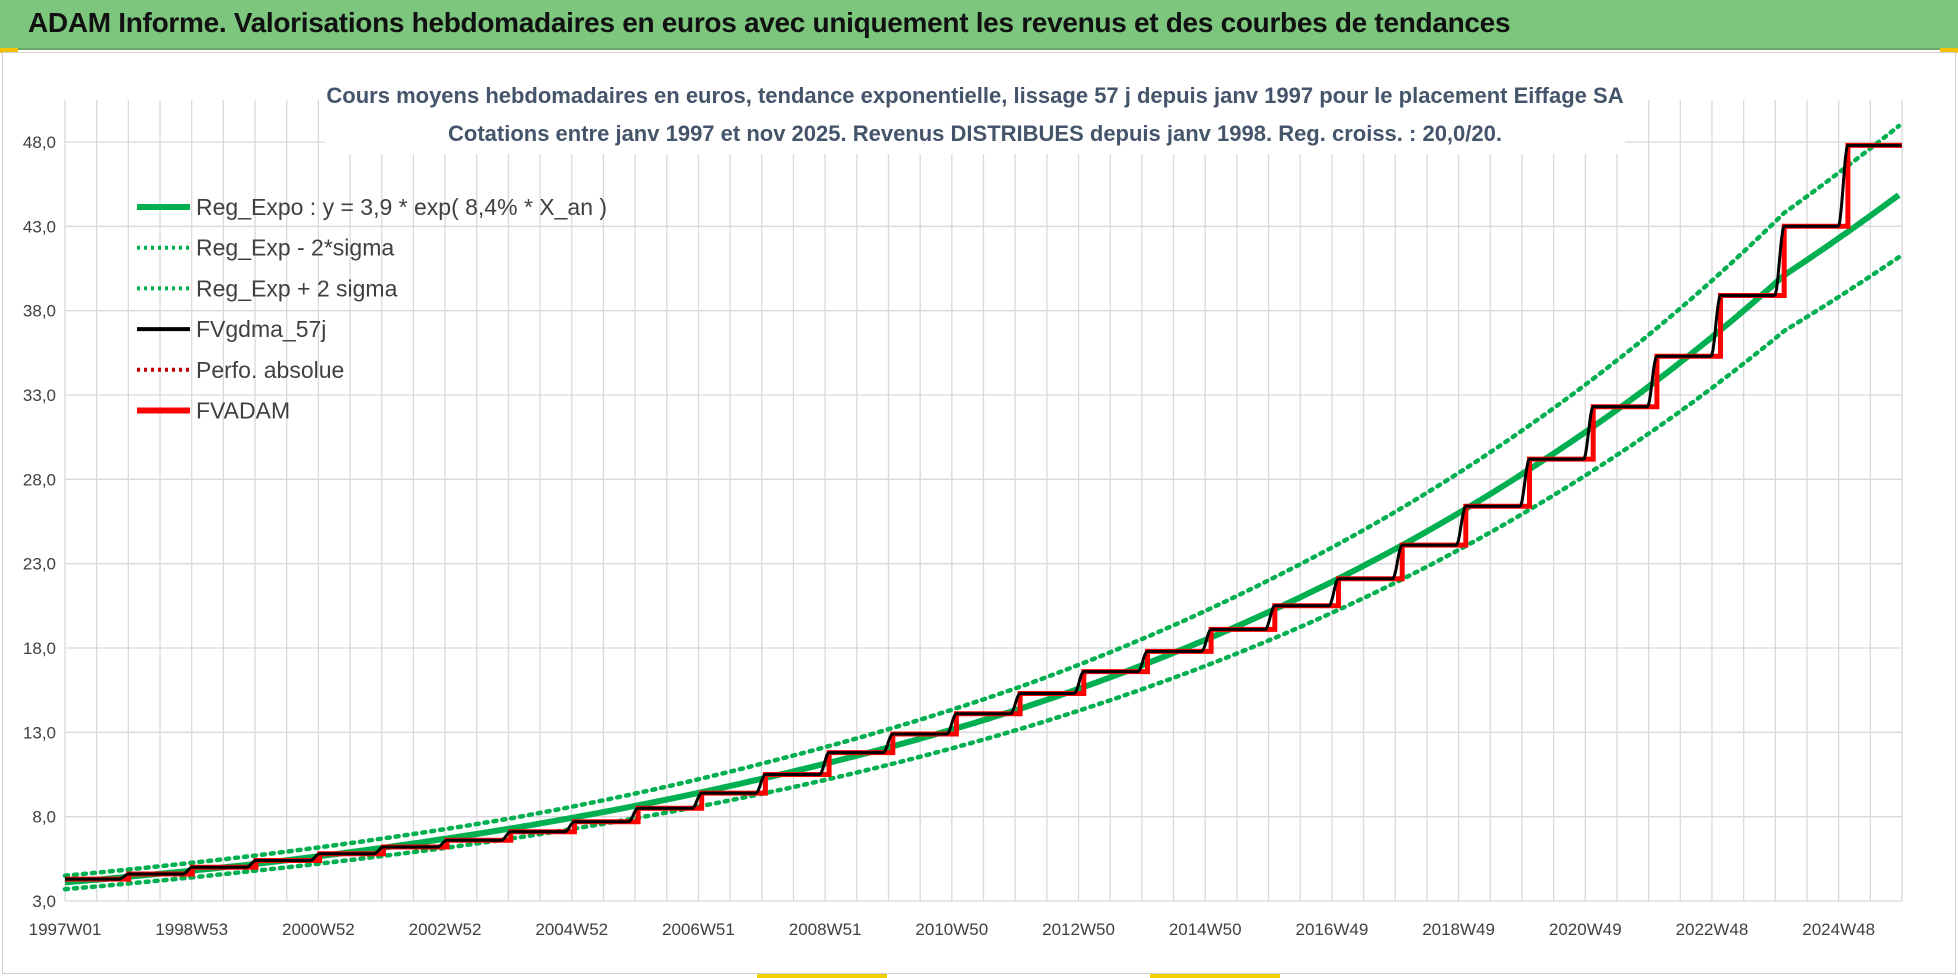 This screenshot has width=1958, height=978. Describe the element at coordinates (445, 929) in the screenshot. I see `x-tick-label: 2002W52` at that location.